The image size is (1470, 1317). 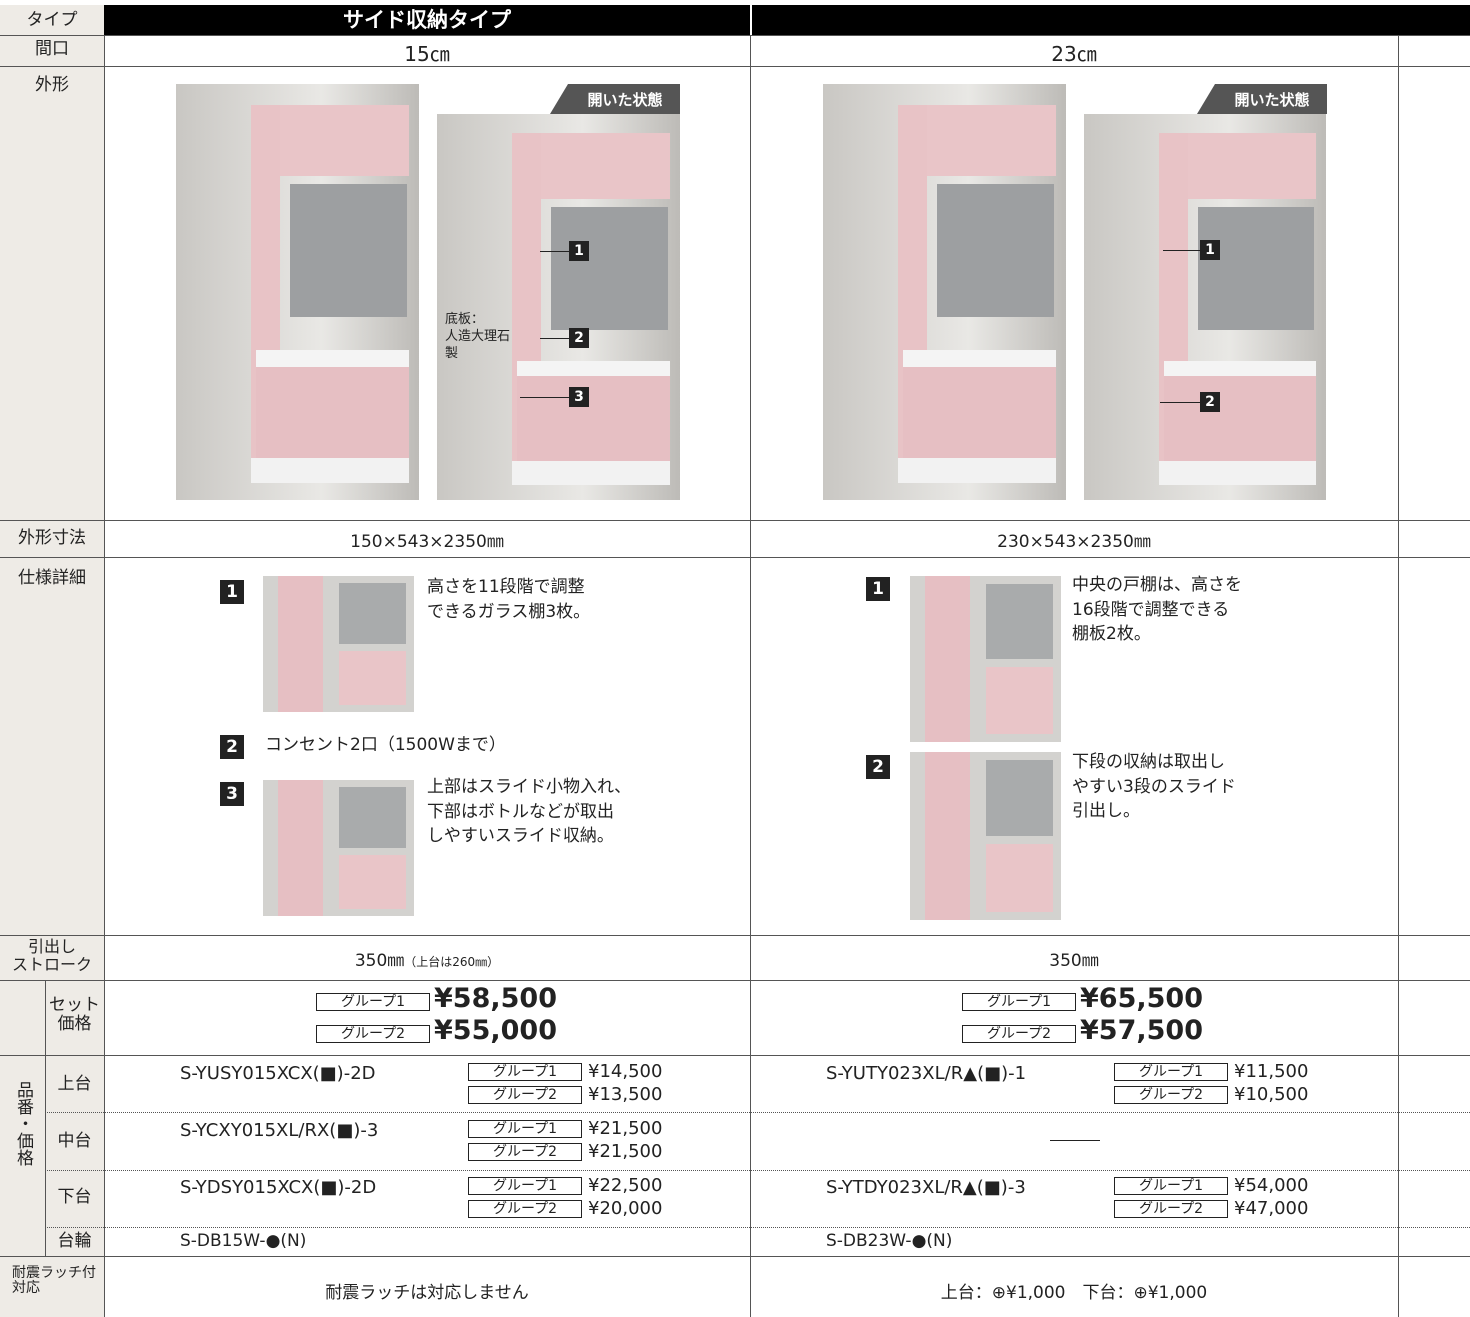 I want to click on detail-number: 2, so click(x=878, y=767).